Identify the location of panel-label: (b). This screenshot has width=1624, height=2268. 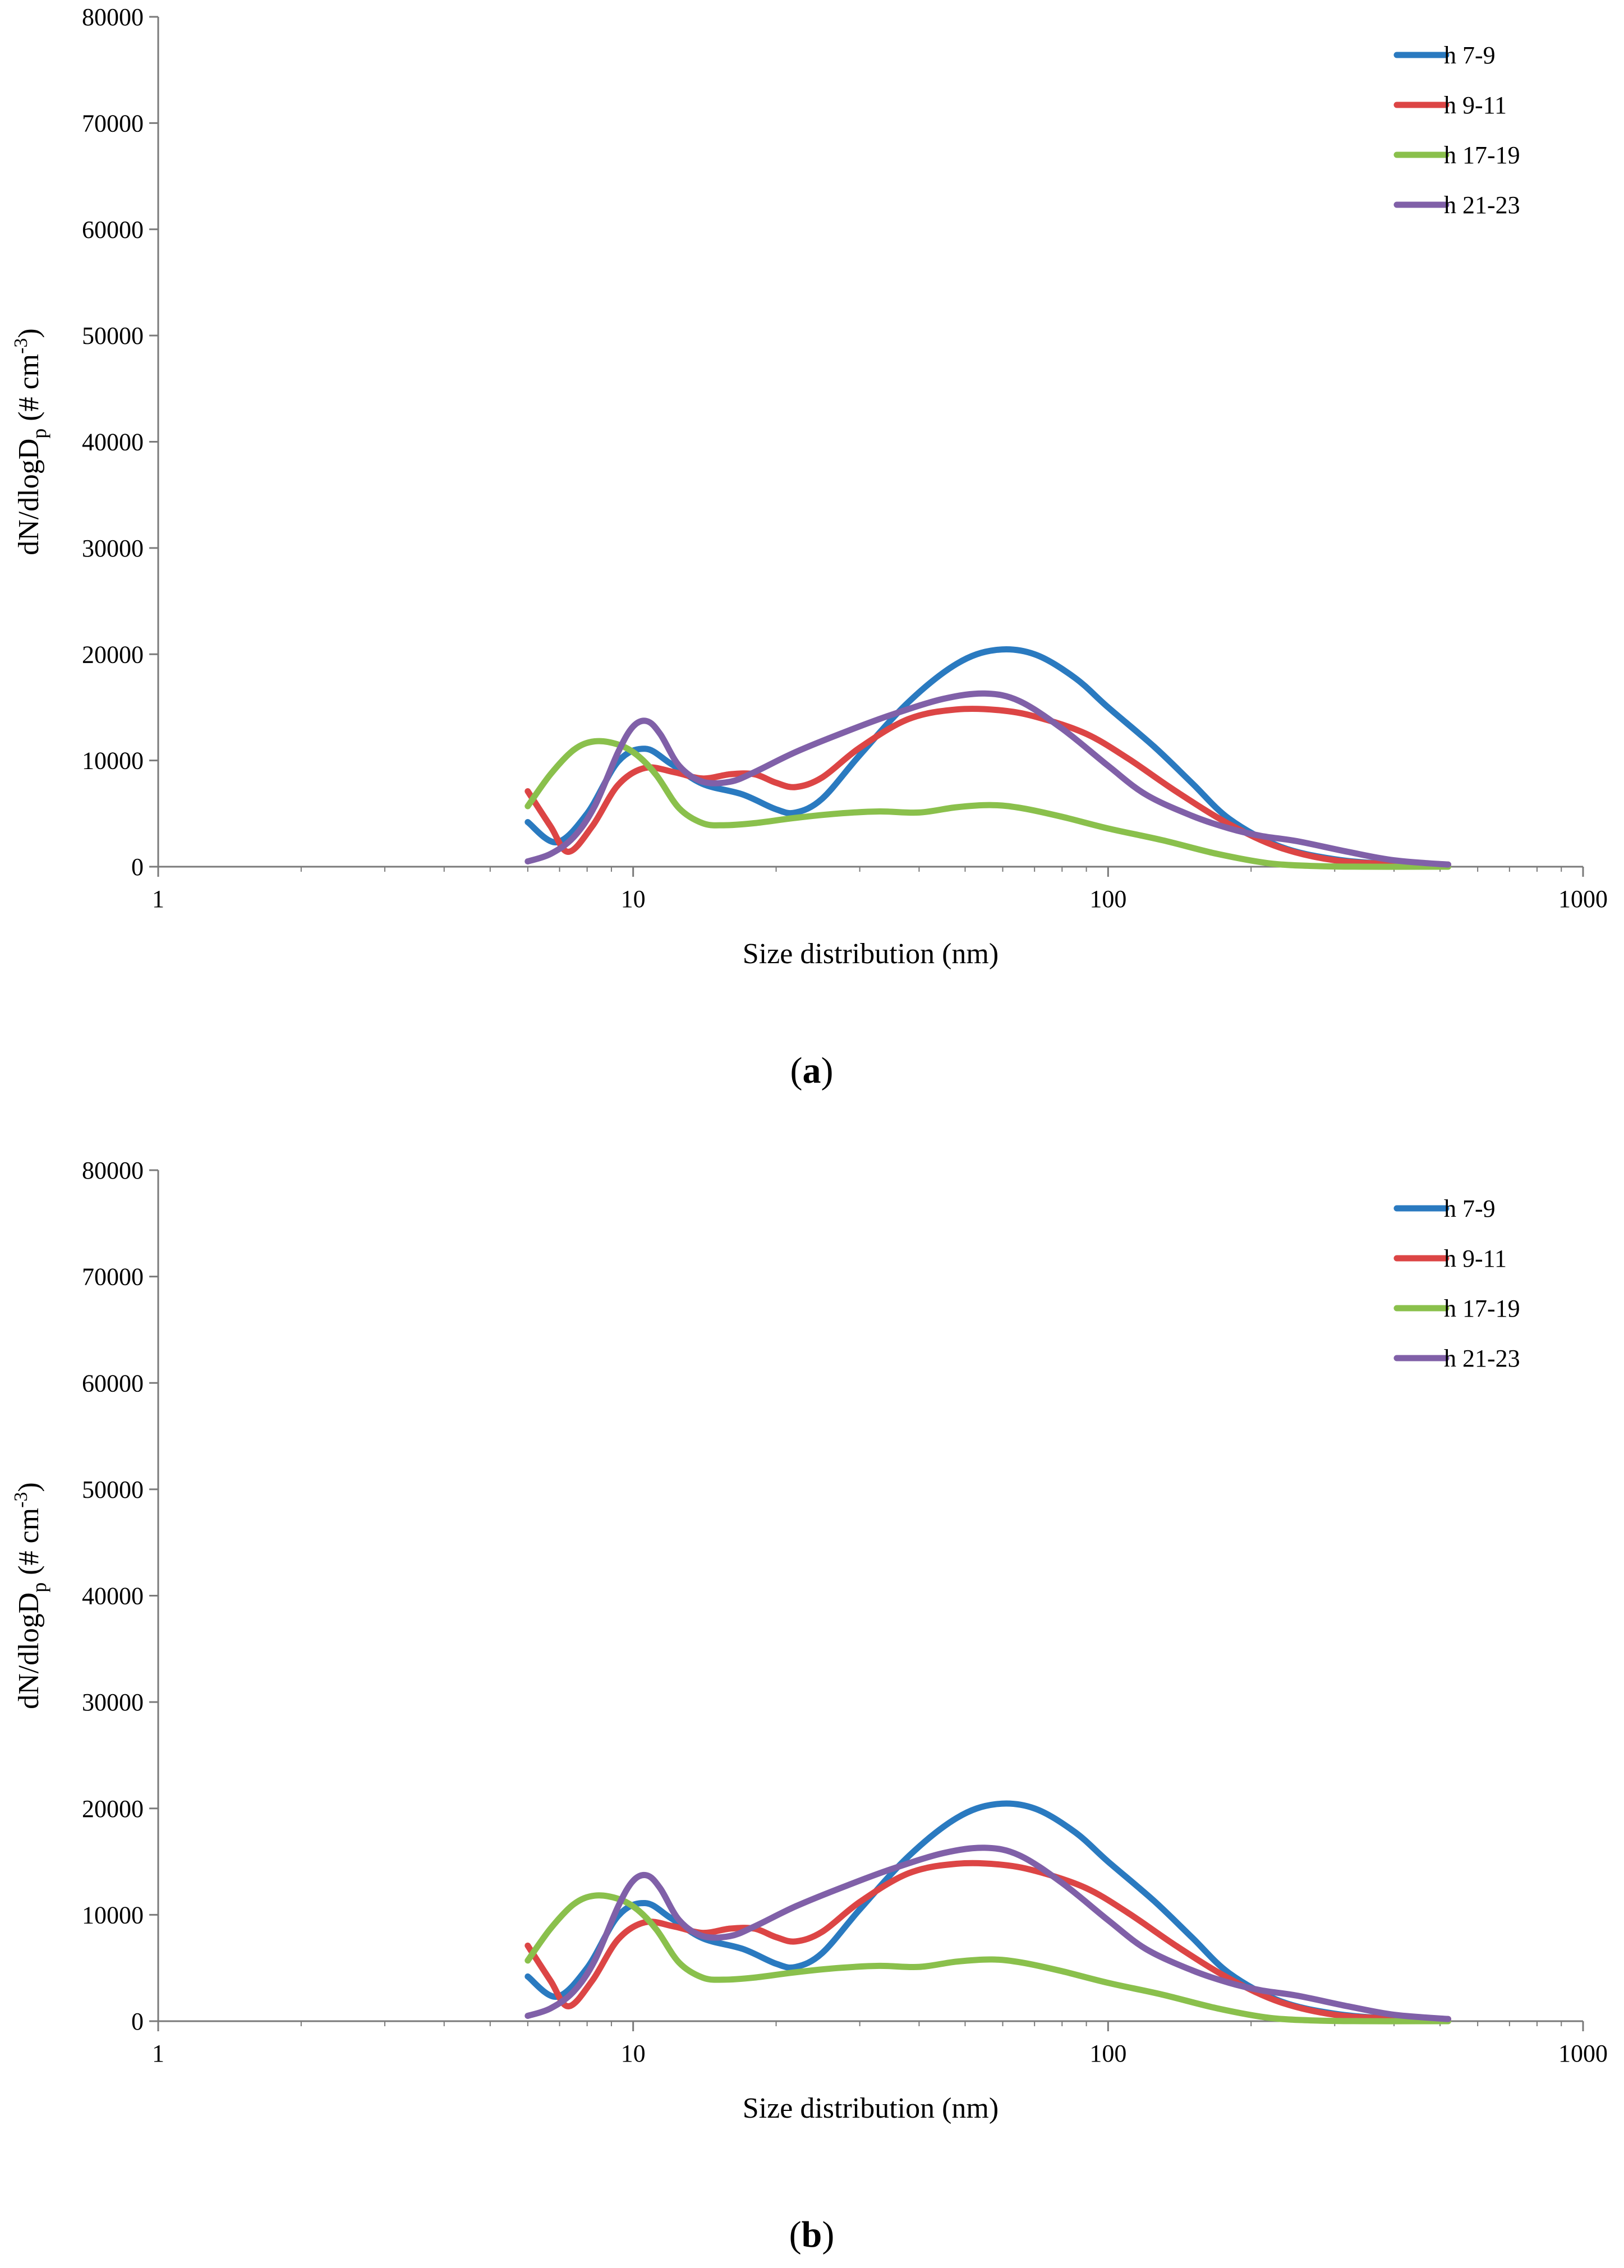
(812, 2234).